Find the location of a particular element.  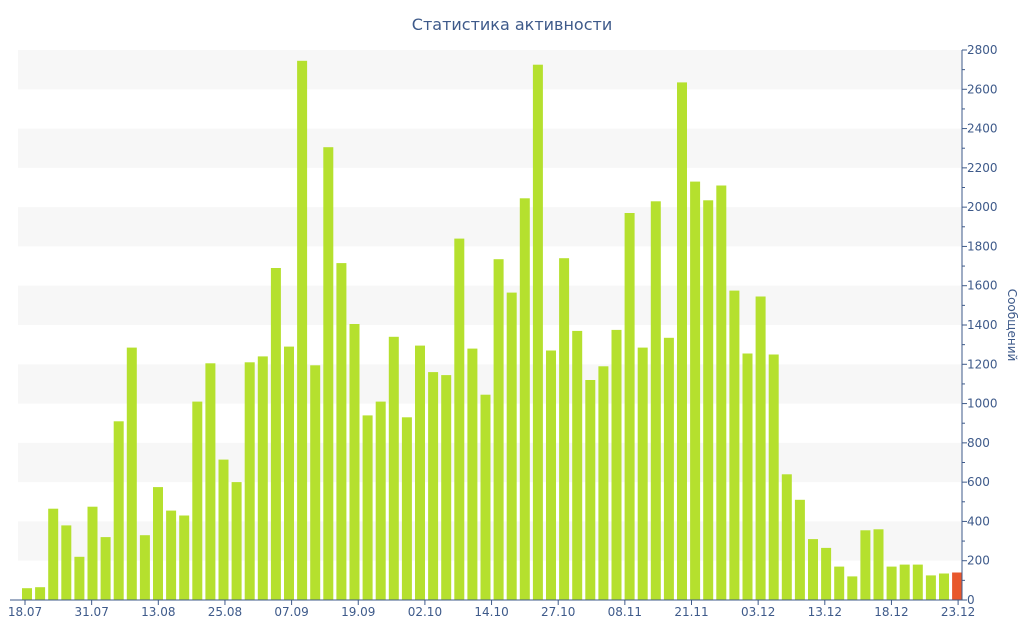

y-tick-label: 400 is located at coordinates (978, 521).